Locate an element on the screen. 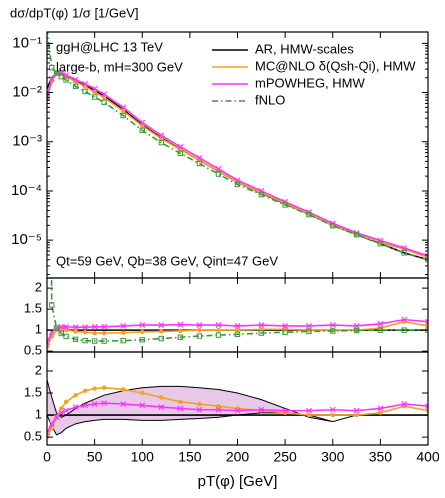 The height and width of the screenshot is (498, 445). series-line is located at coordinates (239, 310).